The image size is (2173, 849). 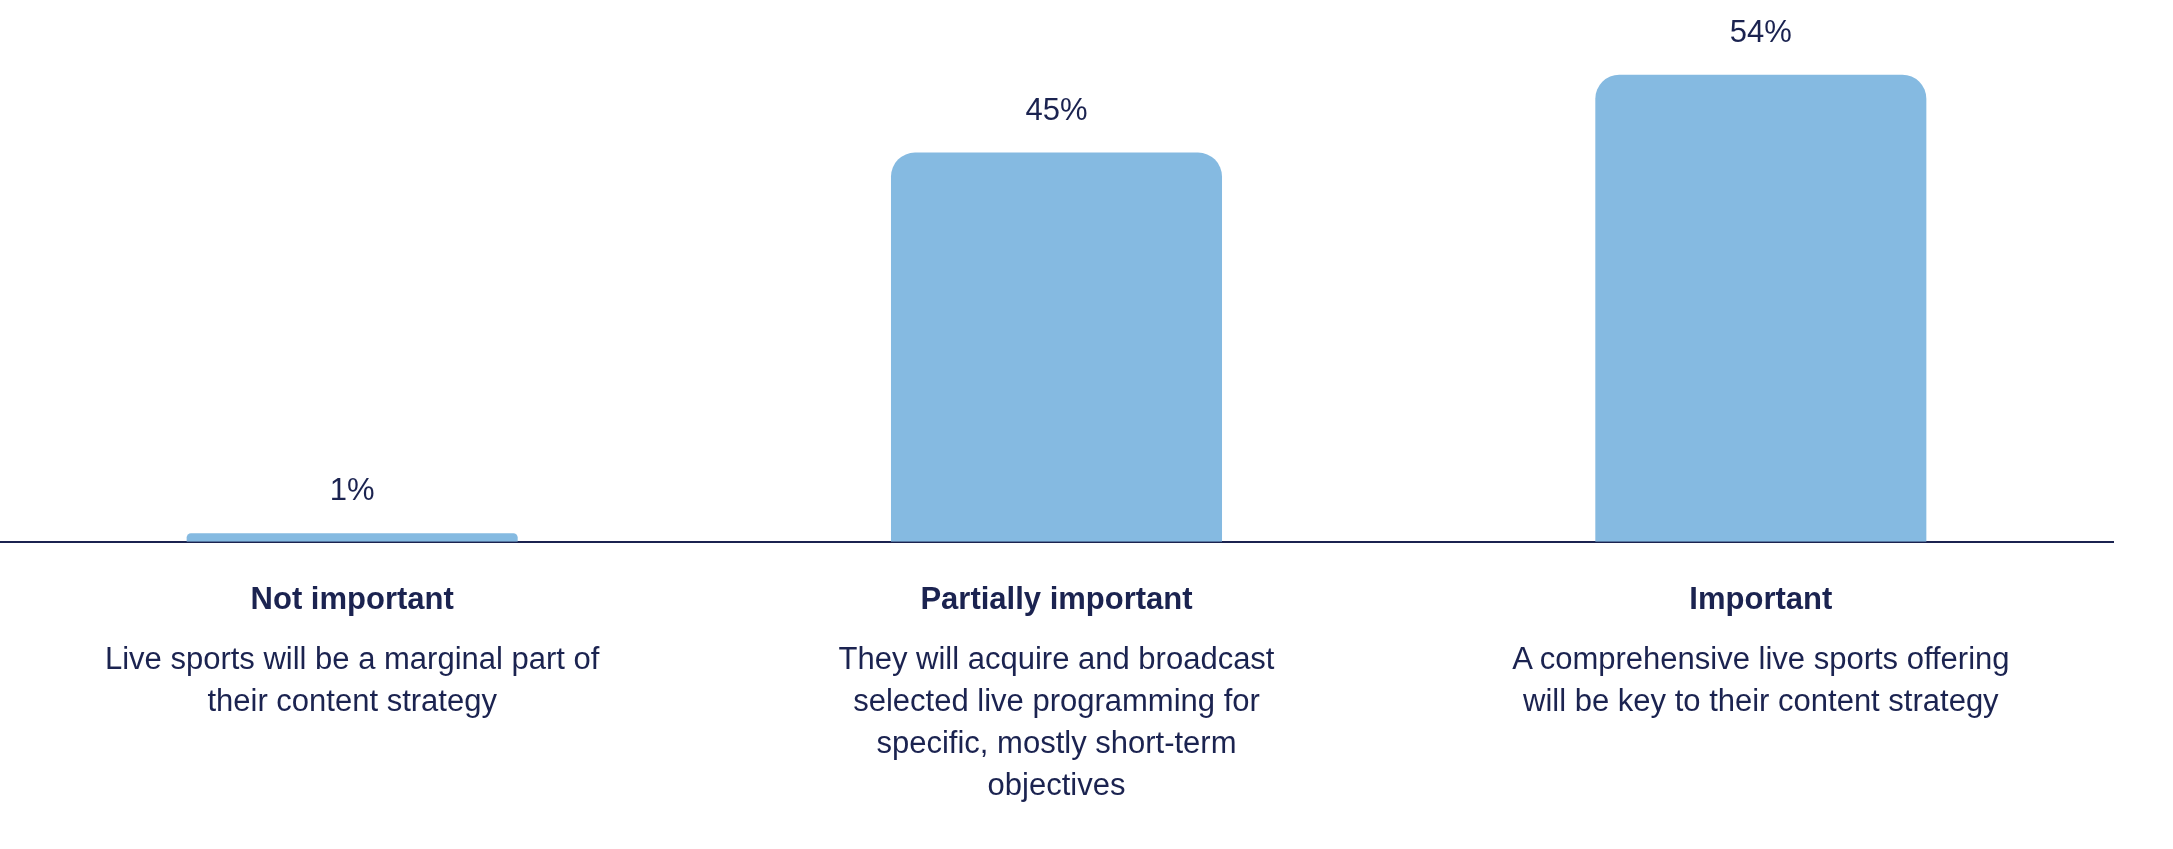 What do you see at coordinates (1056, 598) in the screenshot?
I see `x-tick-label: Partially important` at bounding box center [1056, 598].